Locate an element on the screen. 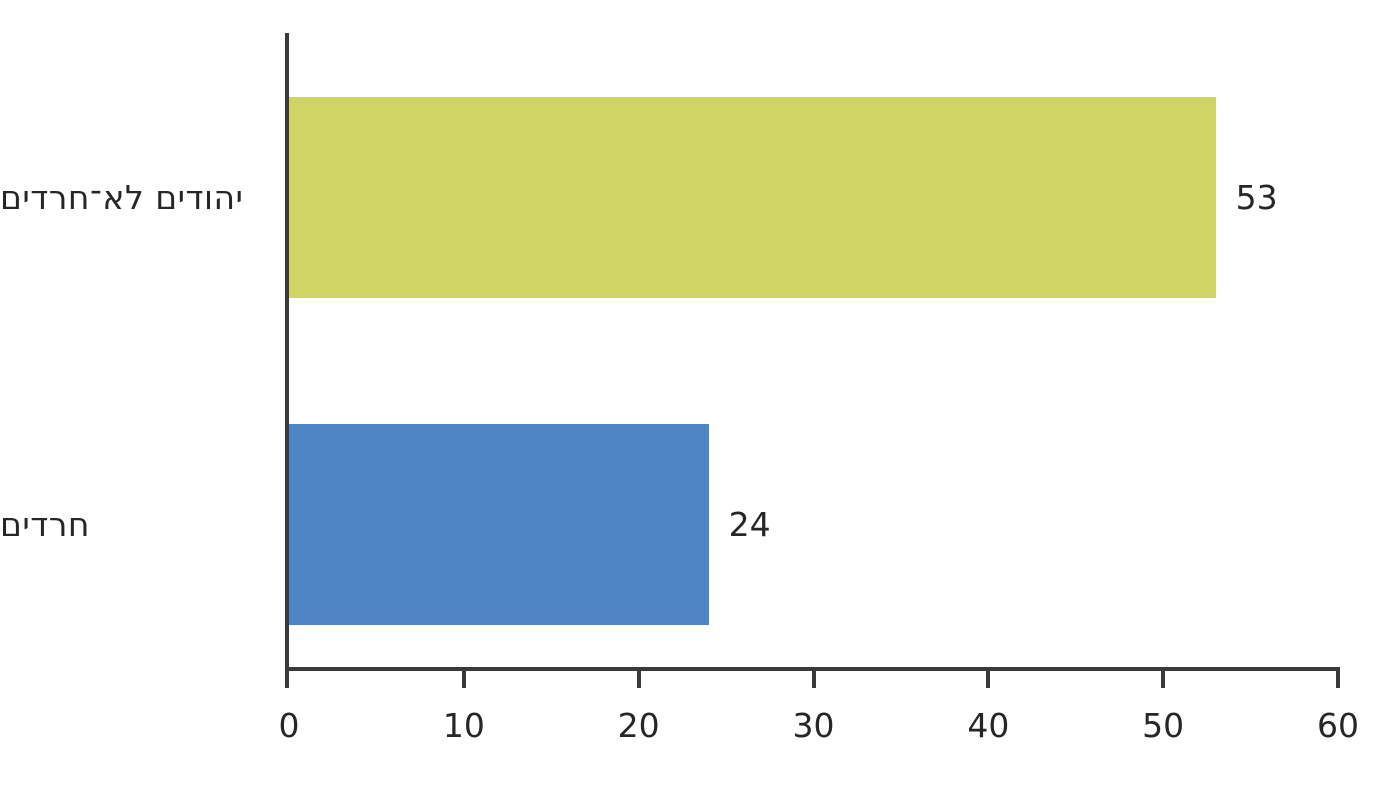 The image size is (1392, 793). tick-label: 40 is located at coordinates (988, 725).